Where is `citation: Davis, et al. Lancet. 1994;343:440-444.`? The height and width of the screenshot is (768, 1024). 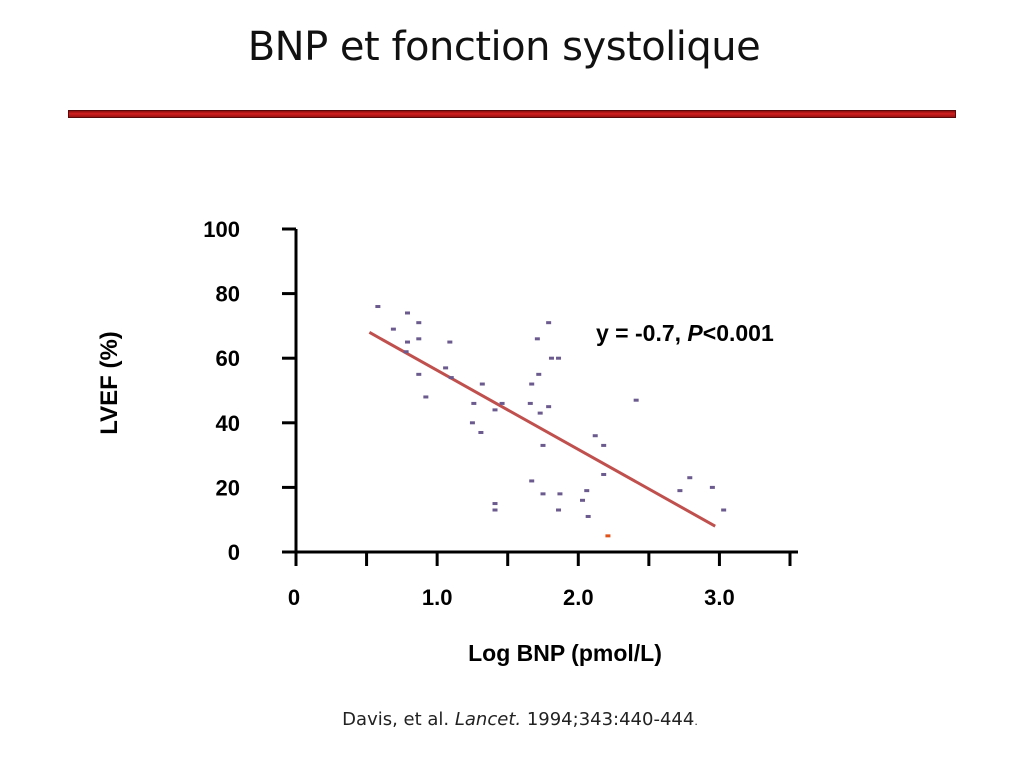
citation: Davis, et al. Lancet. 1994;343:440-444. is located at coordinates (512, 719).